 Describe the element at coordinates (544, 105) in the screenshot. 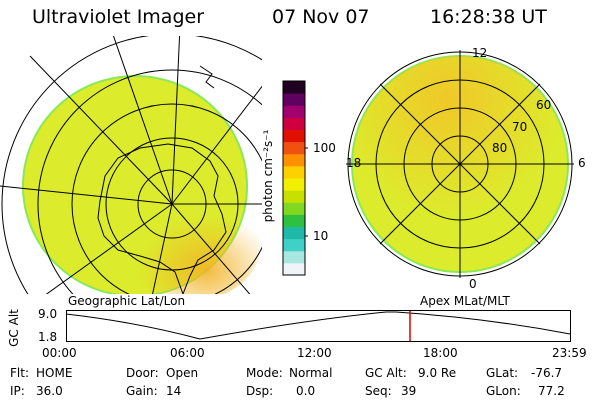

I see `mlat-label-60: 60` at that location.